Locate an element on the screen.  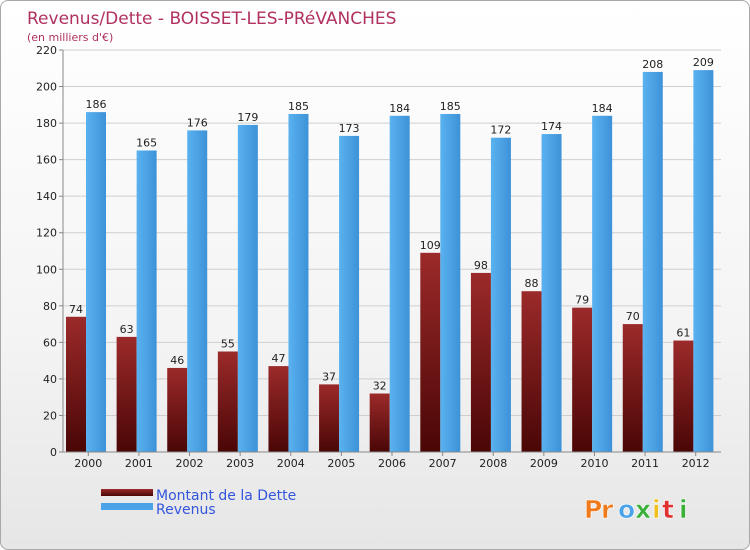
value-label-debt: 47 is located at coordinates (278, 358).